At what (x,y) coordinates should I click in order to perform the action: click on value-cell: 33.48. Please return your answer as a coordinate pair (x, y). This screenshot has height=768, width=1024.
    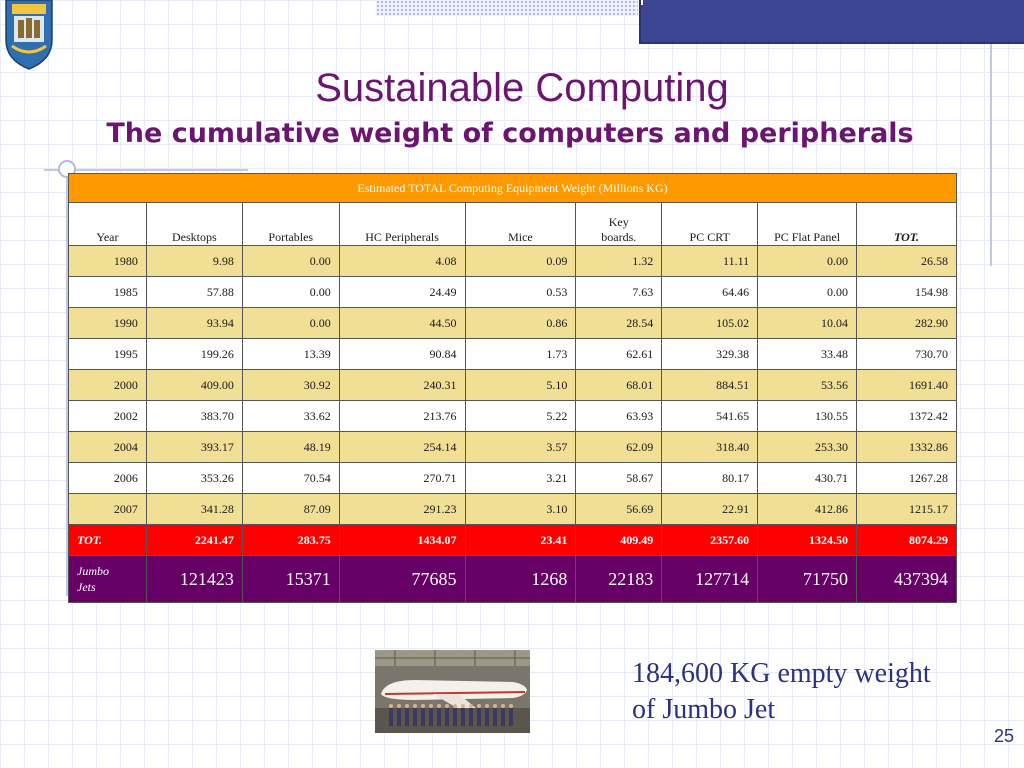
    Looking at the image, I should click on (807, 354).